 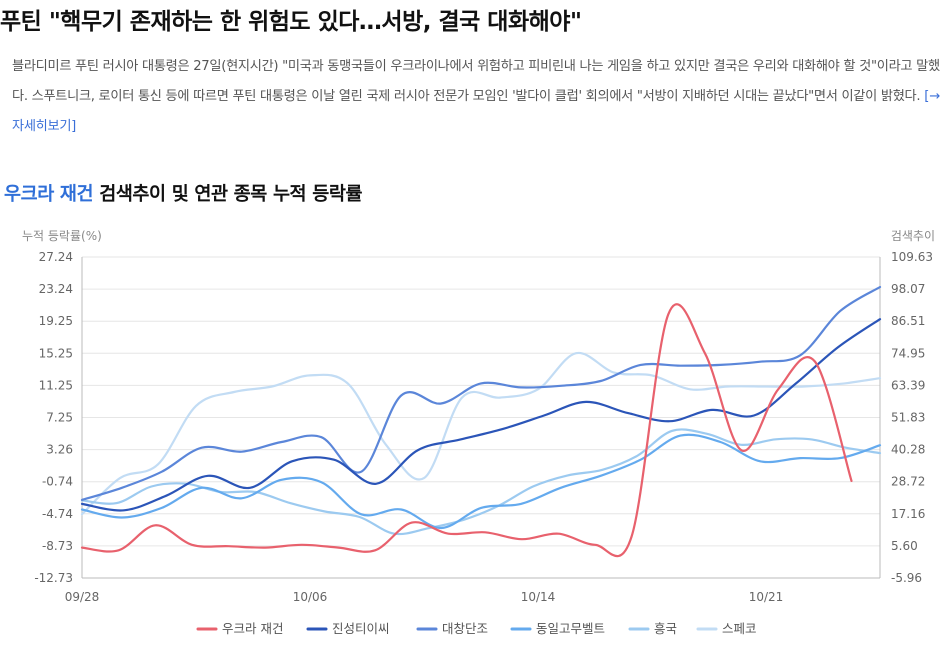 What do you see at coordinates (252, 628) in the screenshot?
I see `legend-label: 우크라 재건` at bounding box center [252, 628].